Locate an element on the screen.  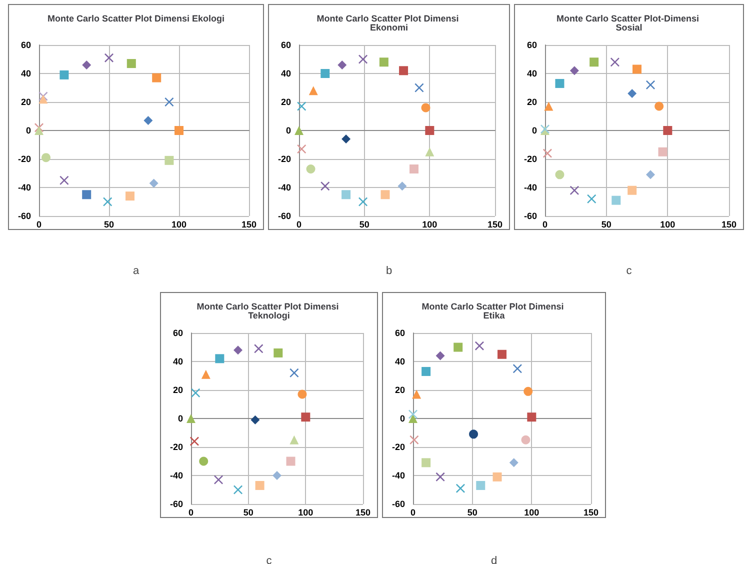
chart-title: Monte Carlo Scatter Plot Dimensi Ekonomi is located at coordinates (389, 23).